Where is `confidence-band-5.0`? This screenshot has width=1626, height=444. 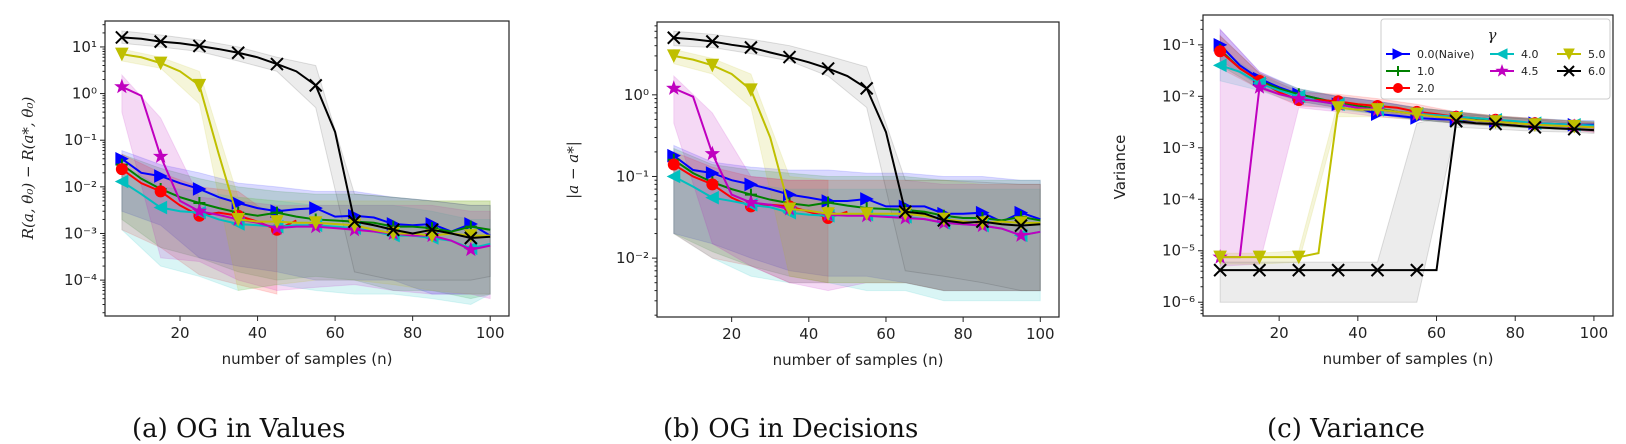 confidence-band-5.0 is located at coordinates (857, 170).